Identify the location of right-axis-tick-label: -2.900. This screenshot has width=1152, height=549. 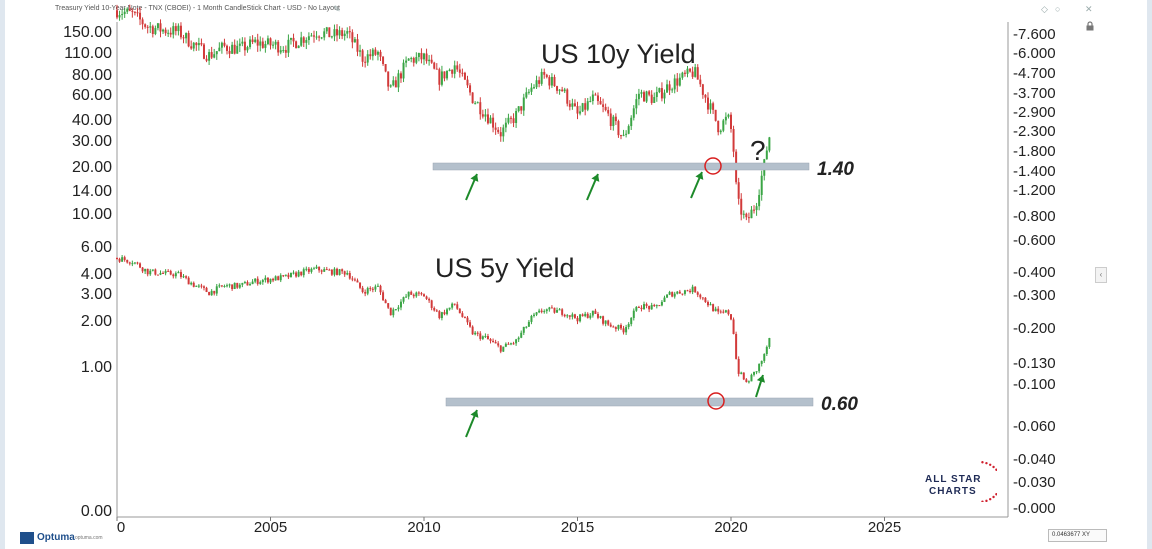
(1034, 112).